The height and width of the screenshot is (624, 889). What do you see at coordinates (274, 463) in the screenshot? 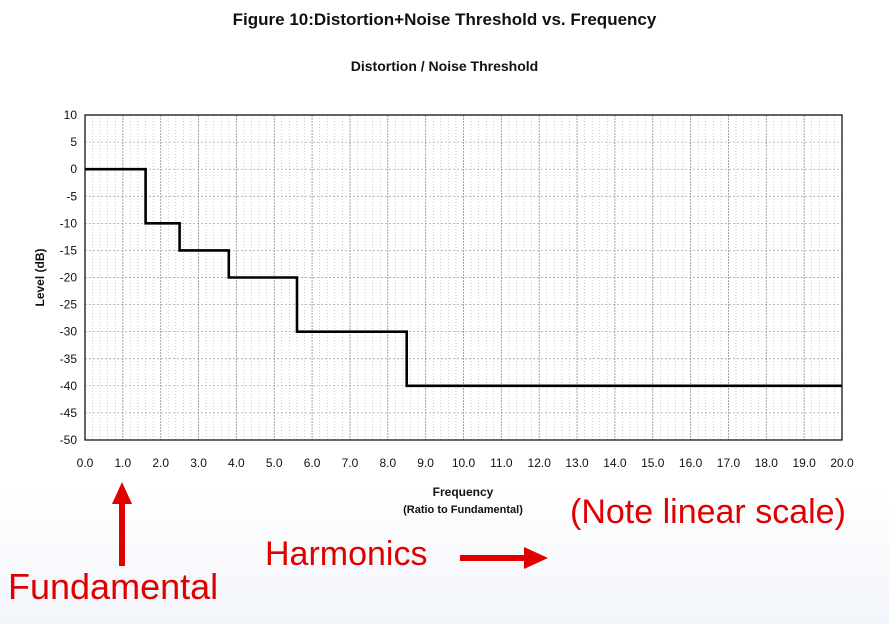
I see `x-tick-label: 5.0` at bounding box center [274, 463].